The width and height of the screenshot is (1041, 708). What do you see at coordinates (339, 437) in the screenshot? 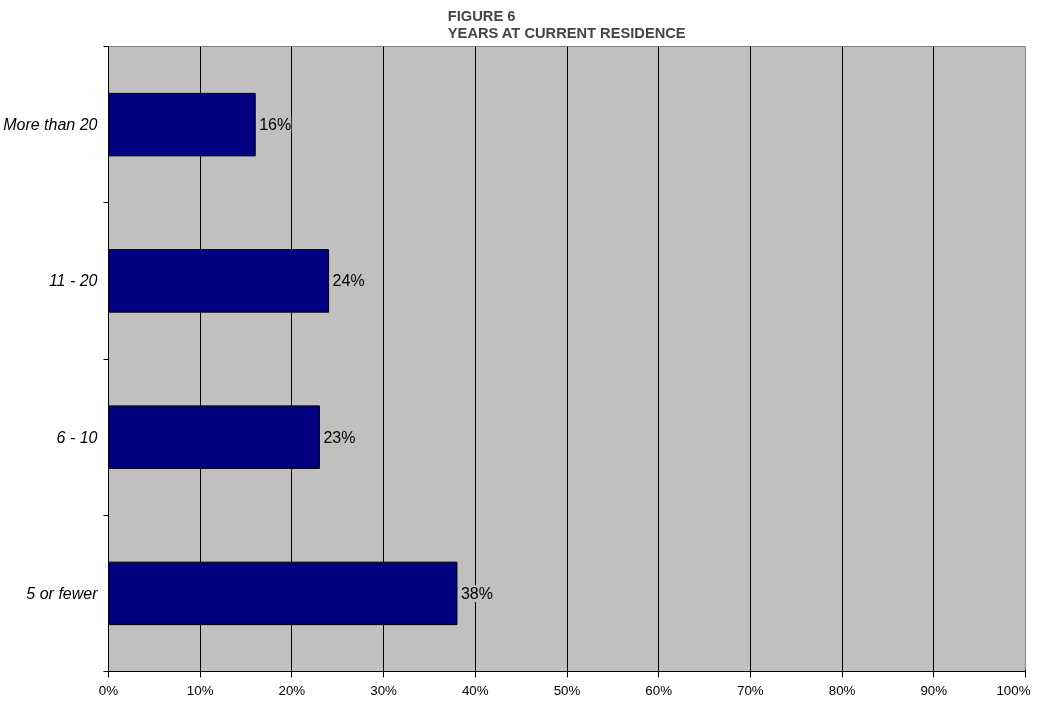
I see `data-label: 23%` at bounding box center [339, 437].